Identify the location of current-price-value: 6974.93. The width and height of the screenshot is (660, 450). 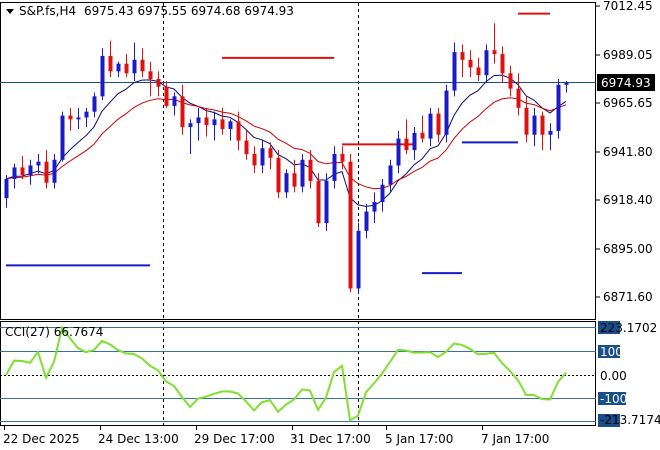
(626, 83).